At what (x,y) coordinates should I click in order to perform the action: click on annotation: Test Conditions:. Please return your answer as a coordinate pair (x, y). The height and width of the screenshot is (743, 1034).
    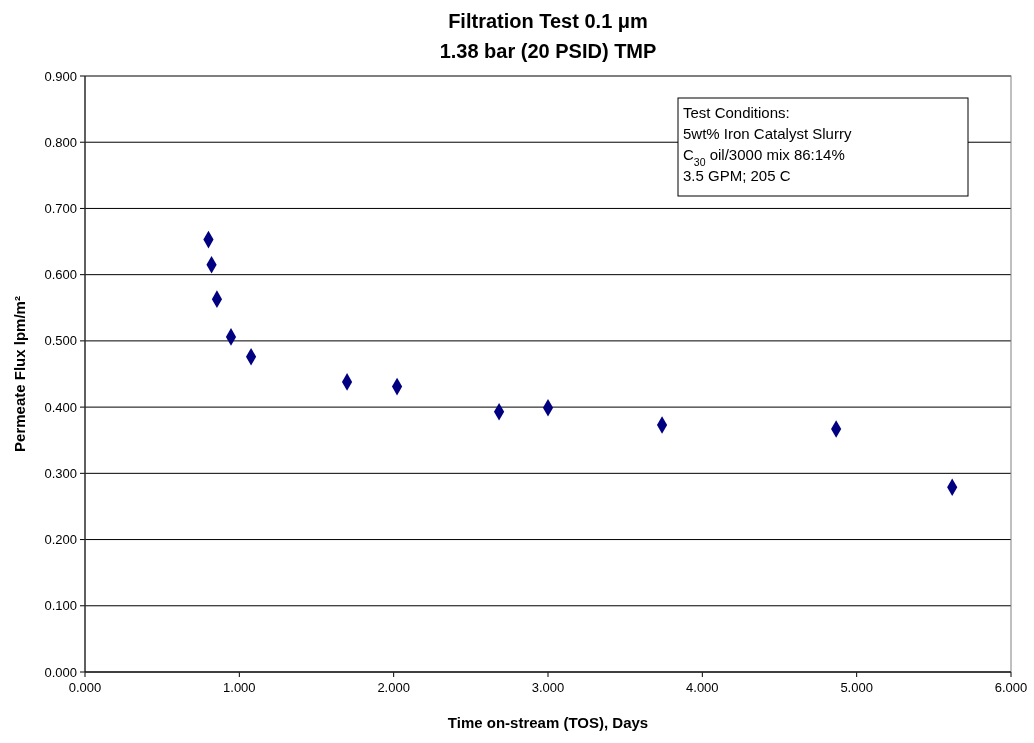
    Looking at the image, I should click on (736, 112).